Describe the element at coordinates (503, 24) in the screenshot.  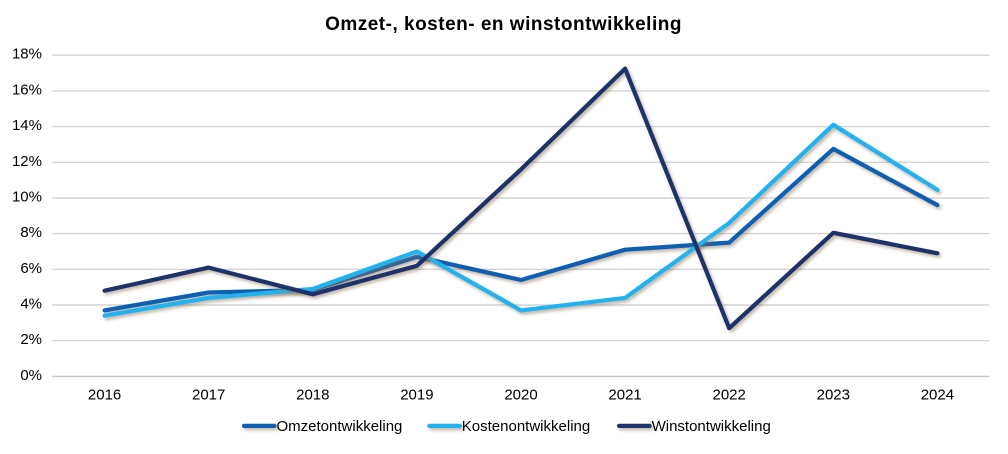
I see `svg-text:Omzet-, kosten- en winstontwik: Omzet-, kosten- en winstontwikkeling` at that location.